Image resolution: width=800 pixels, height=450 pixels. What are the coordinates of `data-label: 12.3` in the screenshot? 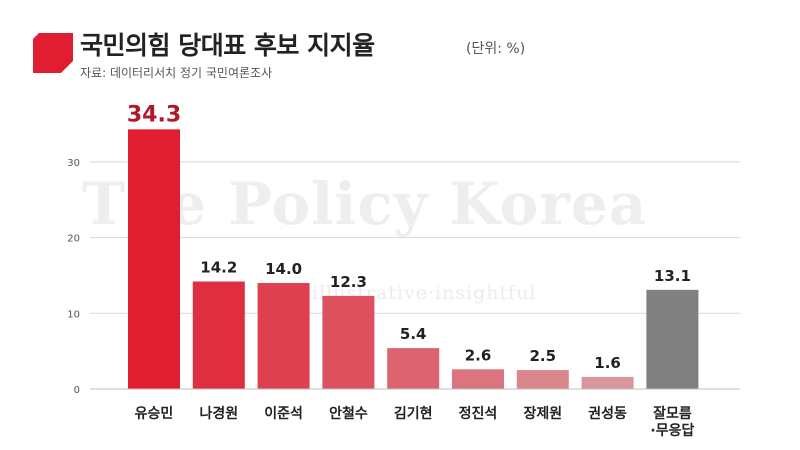 It's located at (348, 282).